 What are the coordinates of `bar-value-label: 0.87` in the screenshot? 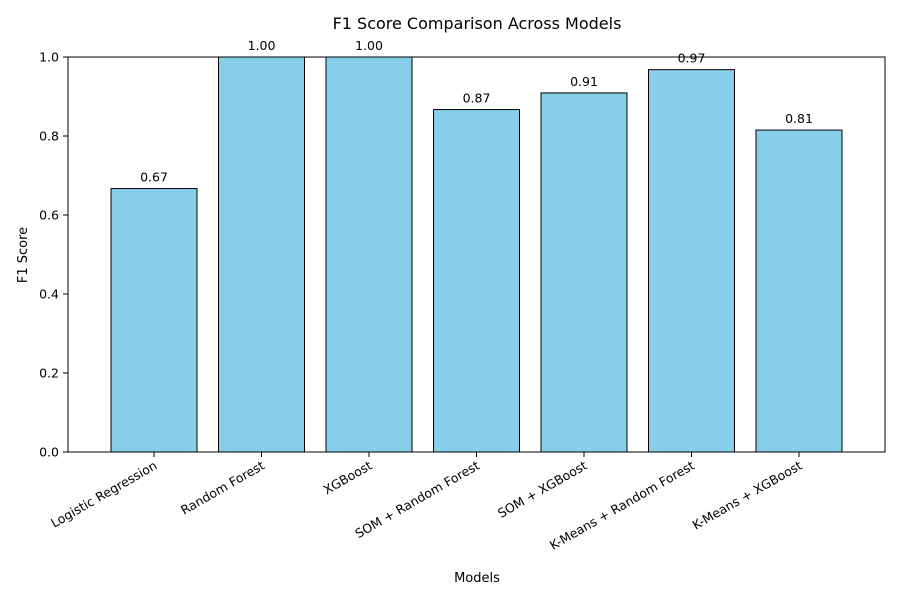 It's located at (477, 98).